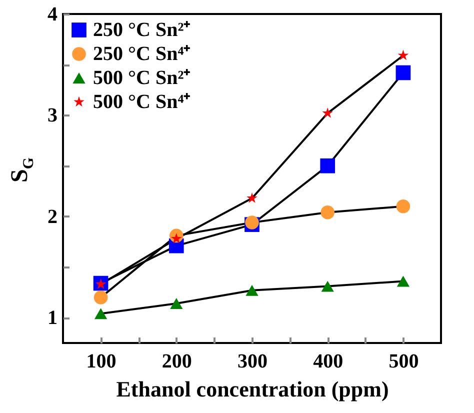 This screenshot has width=474, height=413. What do you see at coordinates (252, 389) in the screenshot?
I see `x-axis-title: Ethanol concentration (ppm)` at bounding box center [252, 389].